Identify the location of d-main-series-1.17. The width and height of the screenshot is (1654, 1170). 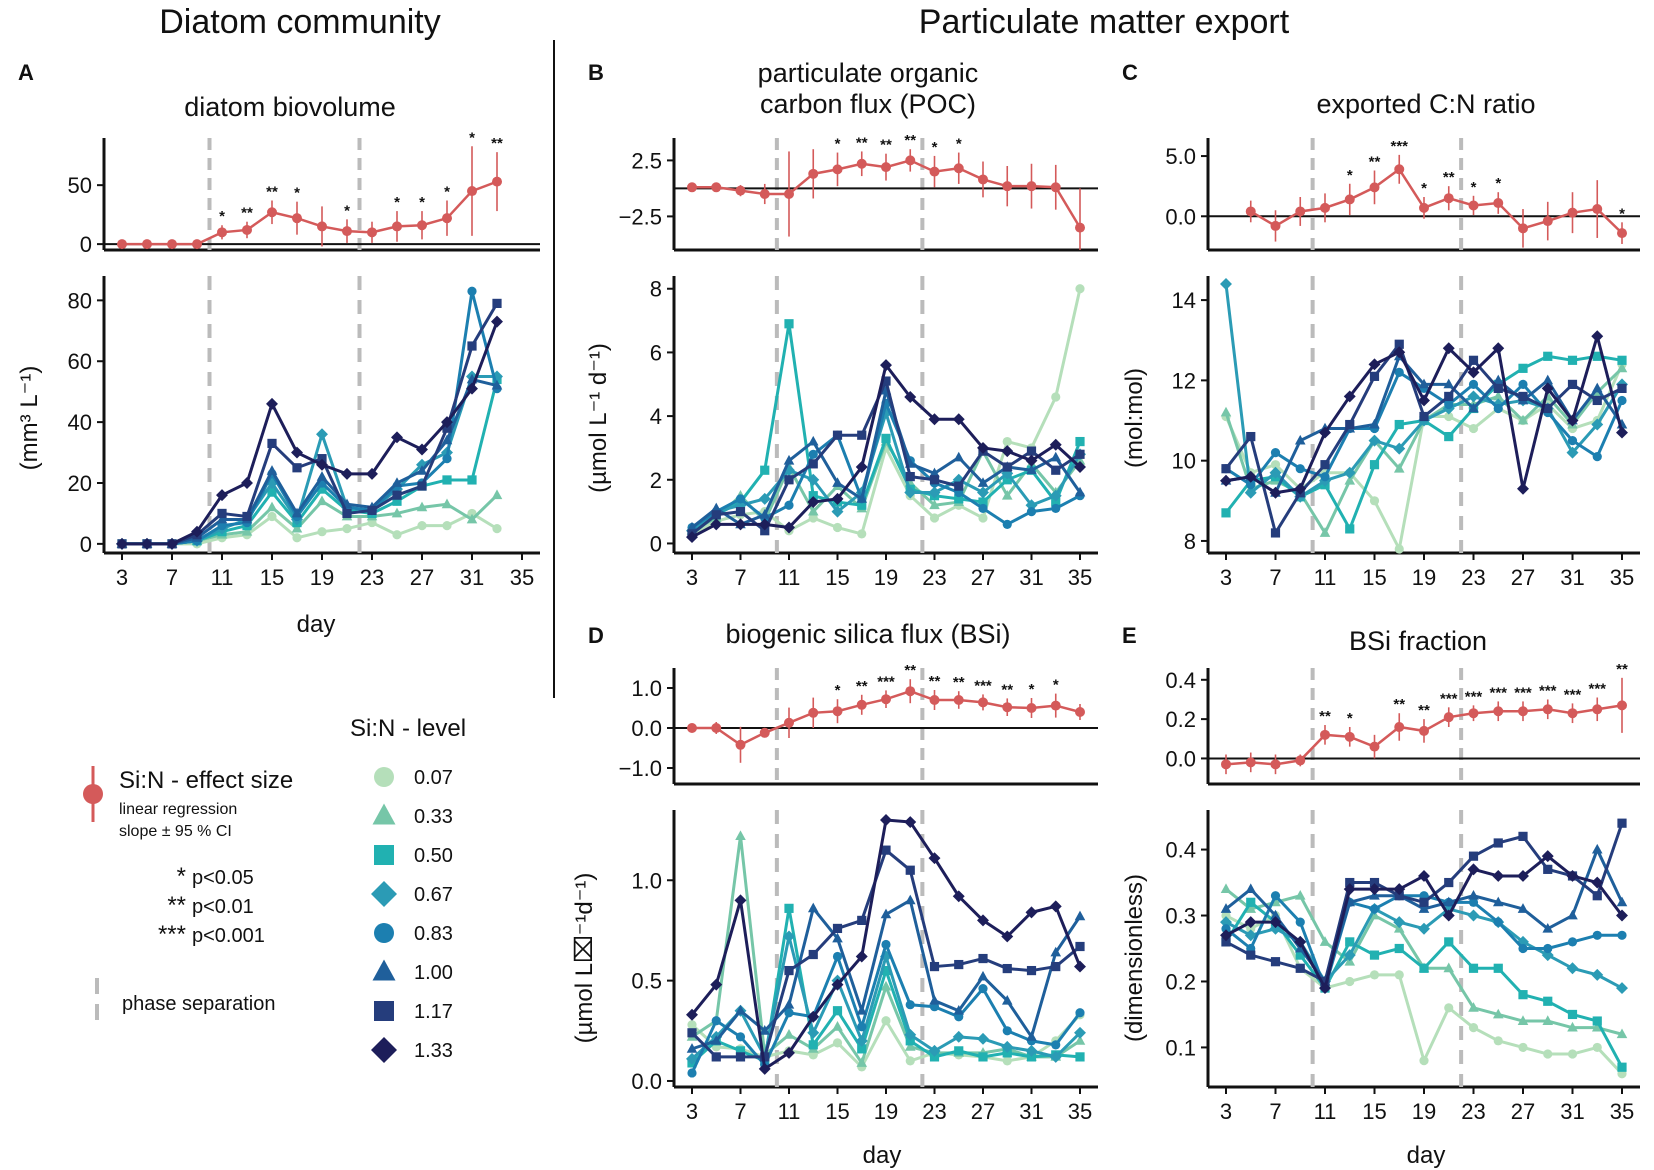
(886, 953).